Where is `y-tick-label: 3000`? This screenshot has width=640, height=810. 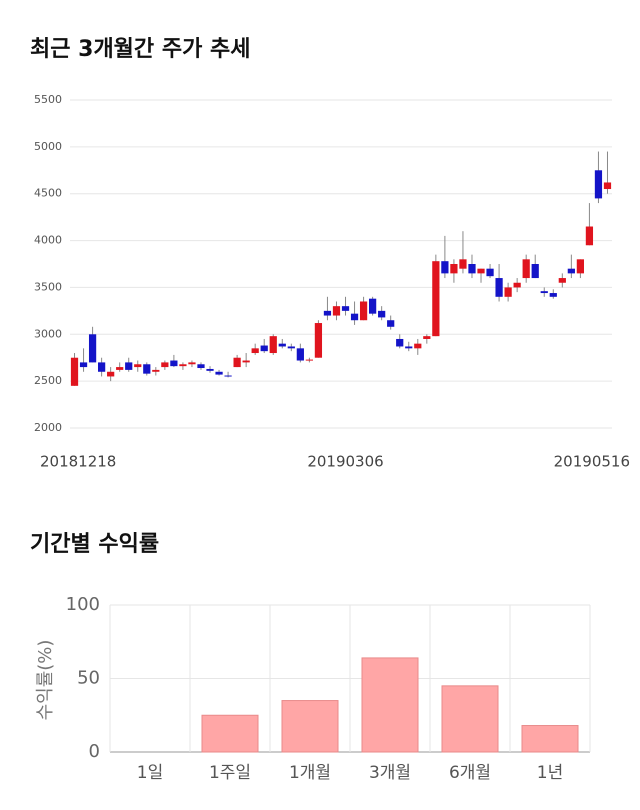 y-tick-label: 3000 is located at coordinates (48, 333).